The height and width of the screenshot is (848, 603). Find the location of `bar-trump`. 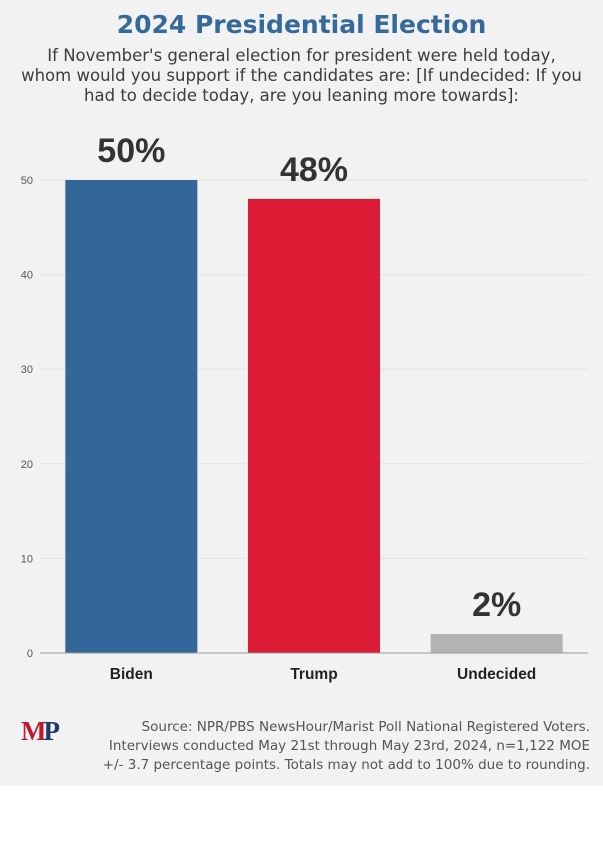

bar-trump is located at coordinates (314, 426).